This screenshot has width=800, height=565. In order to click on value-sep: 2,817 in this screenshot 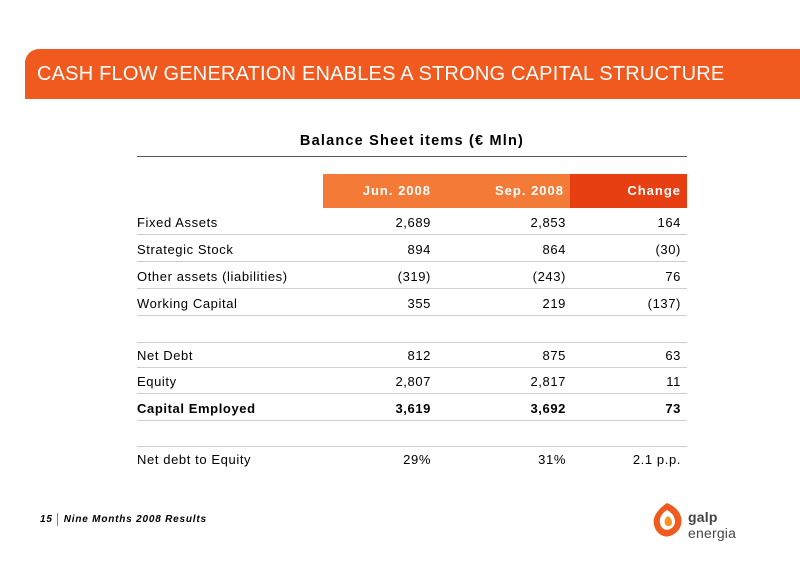, I will do `click(548, 381)`.